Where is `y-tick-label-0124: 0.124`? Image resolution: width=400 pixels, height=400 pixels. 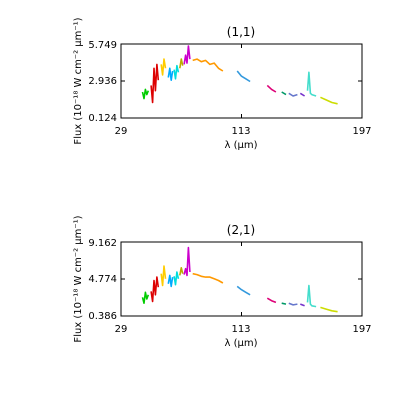 y-tick-label-0124: 0.124 is located at coordinates (102, 118).